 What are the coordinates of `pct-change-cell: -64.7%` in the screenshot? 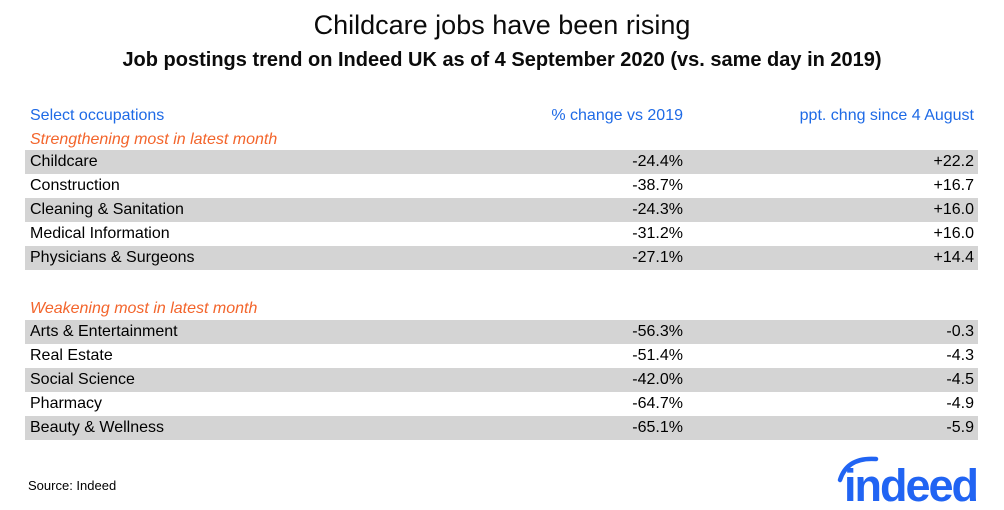 It's located at (657, 403).